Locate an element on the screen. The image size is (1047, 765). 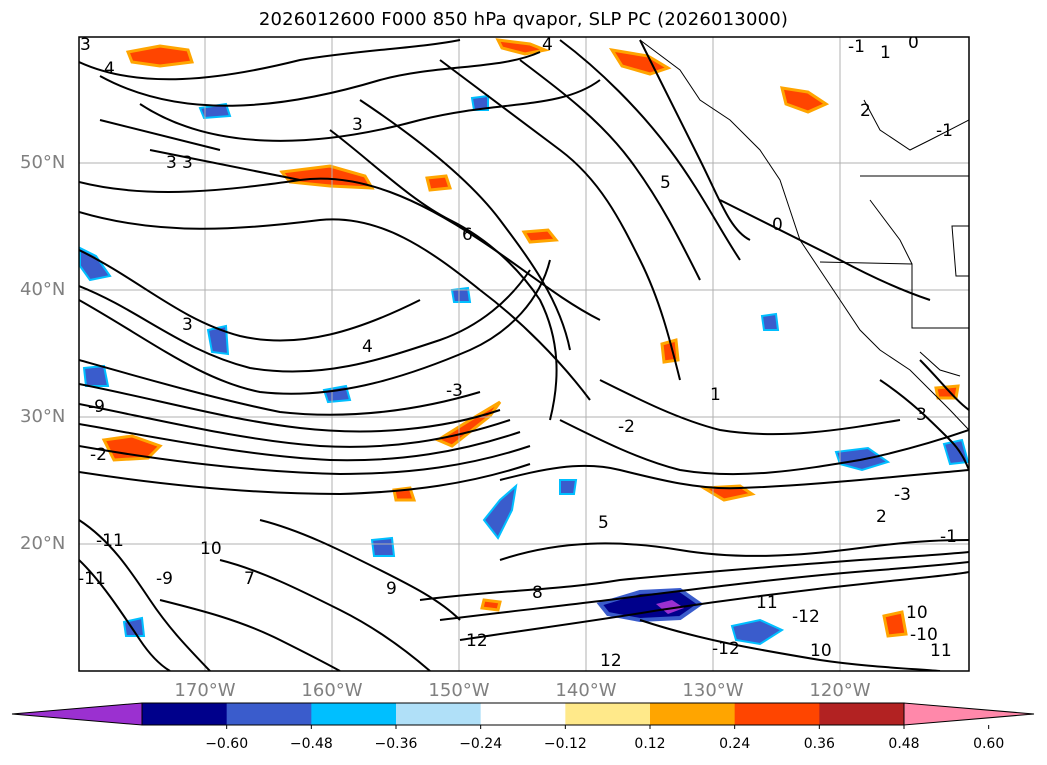
colorbar is located at coordinates (523, 715).